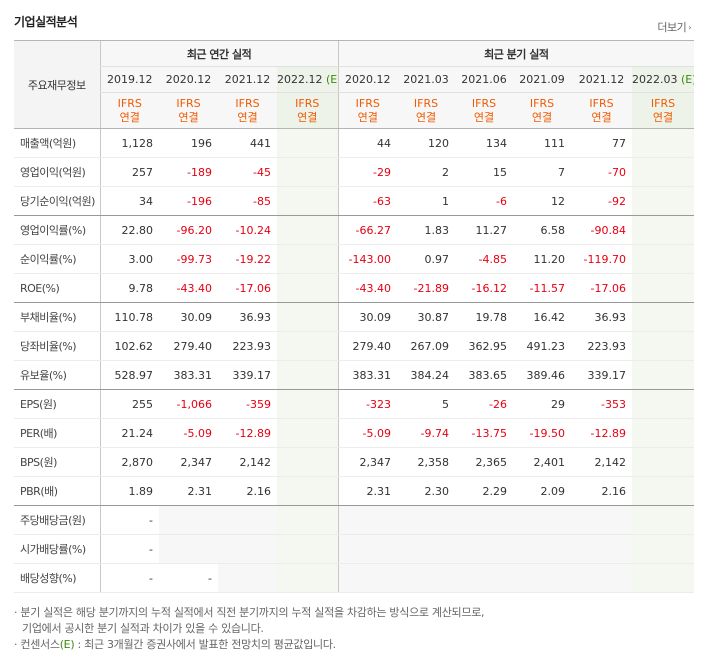  What do you see at coordinates (247, 230) in the screenshot?
I see `table-cell: -10.24` at bounding box center [247, 230].